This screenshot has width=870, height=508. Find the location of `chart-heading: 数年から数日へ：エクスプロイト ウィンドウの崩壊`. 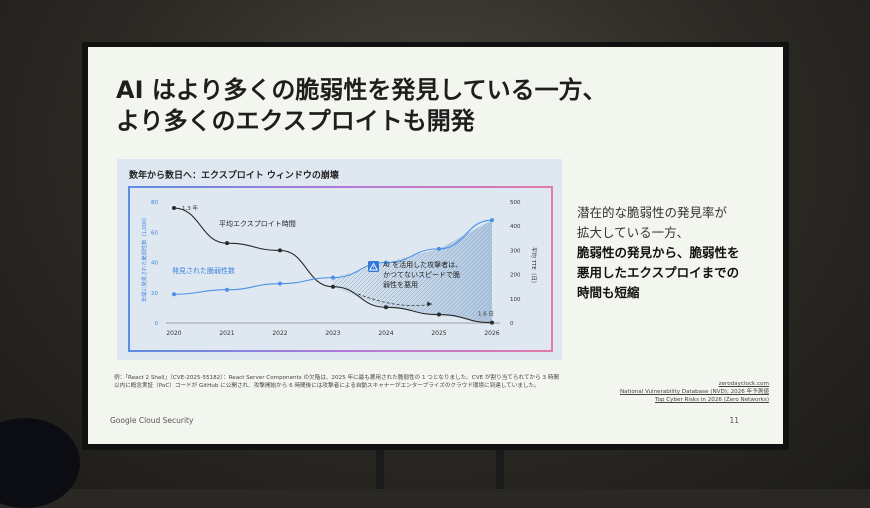

chart-heading: 数年から数日へ：エクスプロイト ウィンドウの崩壊 is located at coordinates (234, 176).